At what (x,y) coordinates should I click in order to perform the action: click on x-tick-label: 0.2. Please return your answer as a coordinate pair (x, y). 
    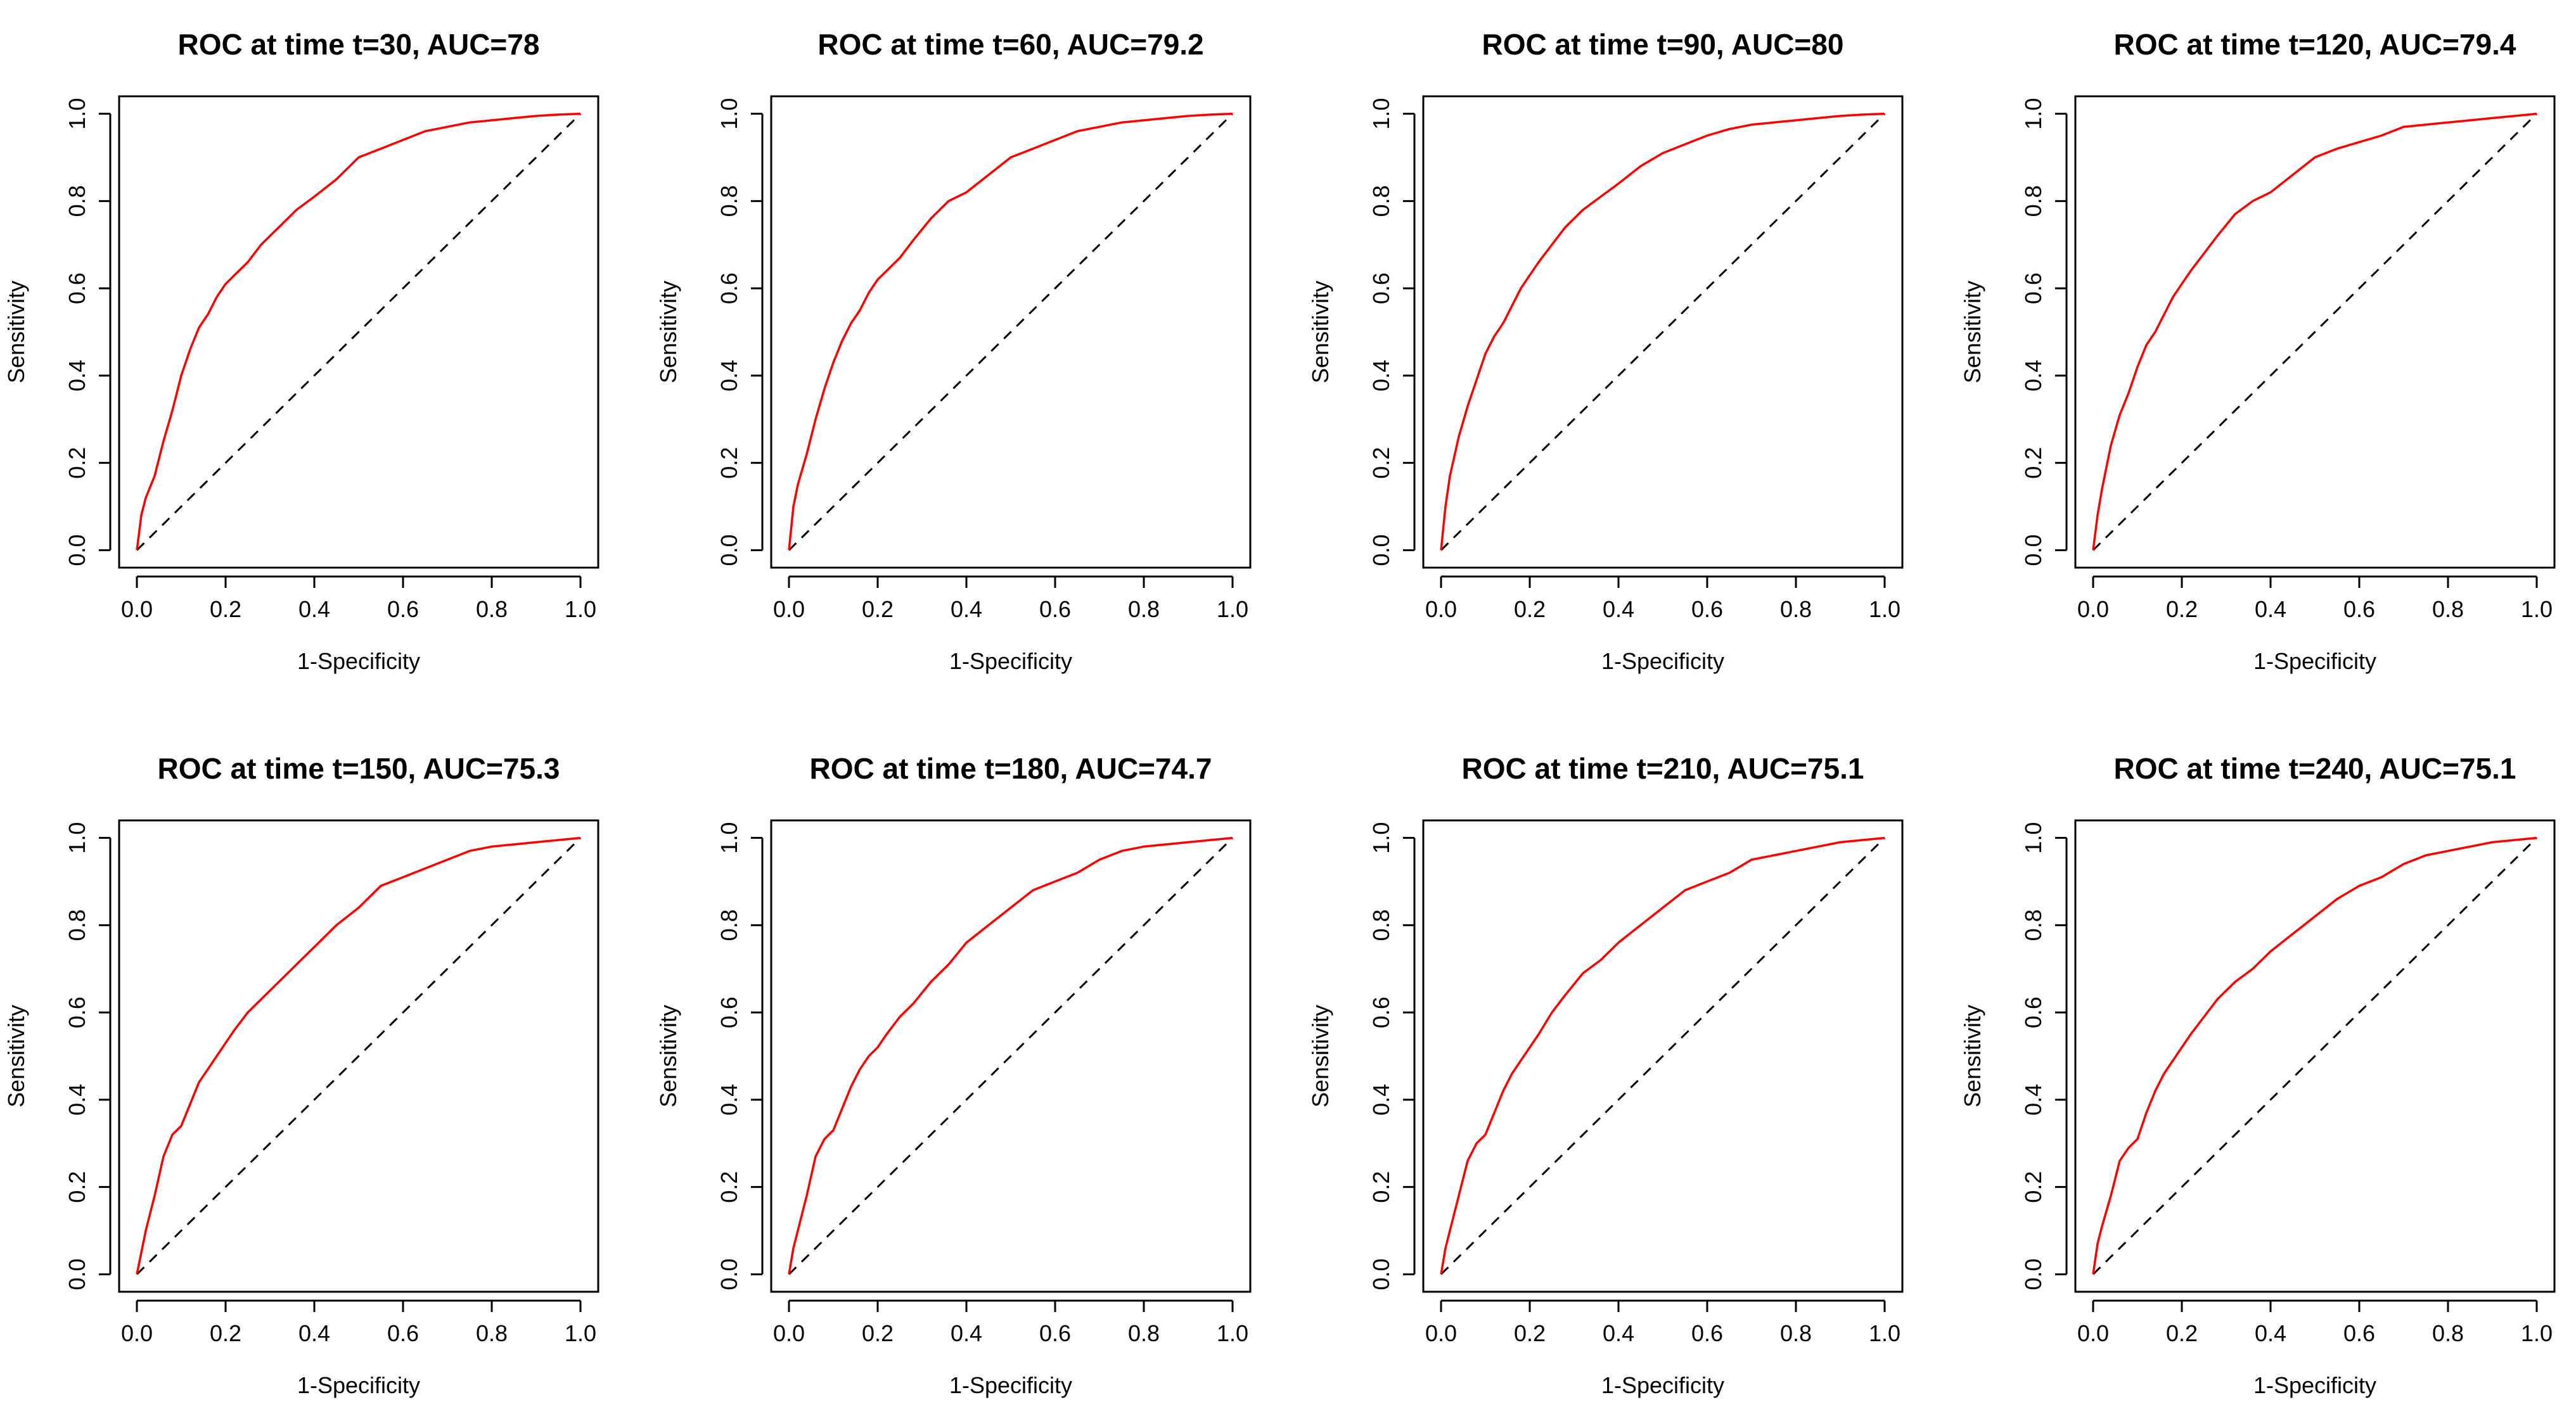
    Looking at the image, I should click on (2182, 609).